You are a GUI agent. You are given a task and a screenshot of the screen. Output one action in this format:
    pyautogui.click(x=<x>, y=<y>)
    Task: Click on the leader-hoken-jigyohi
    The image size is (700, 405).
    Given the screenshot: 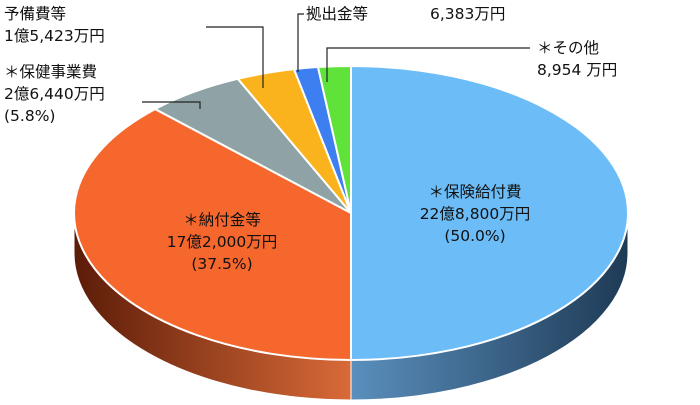 What is the action you would take?
    pyautogui.click(x=171, y=105)
    